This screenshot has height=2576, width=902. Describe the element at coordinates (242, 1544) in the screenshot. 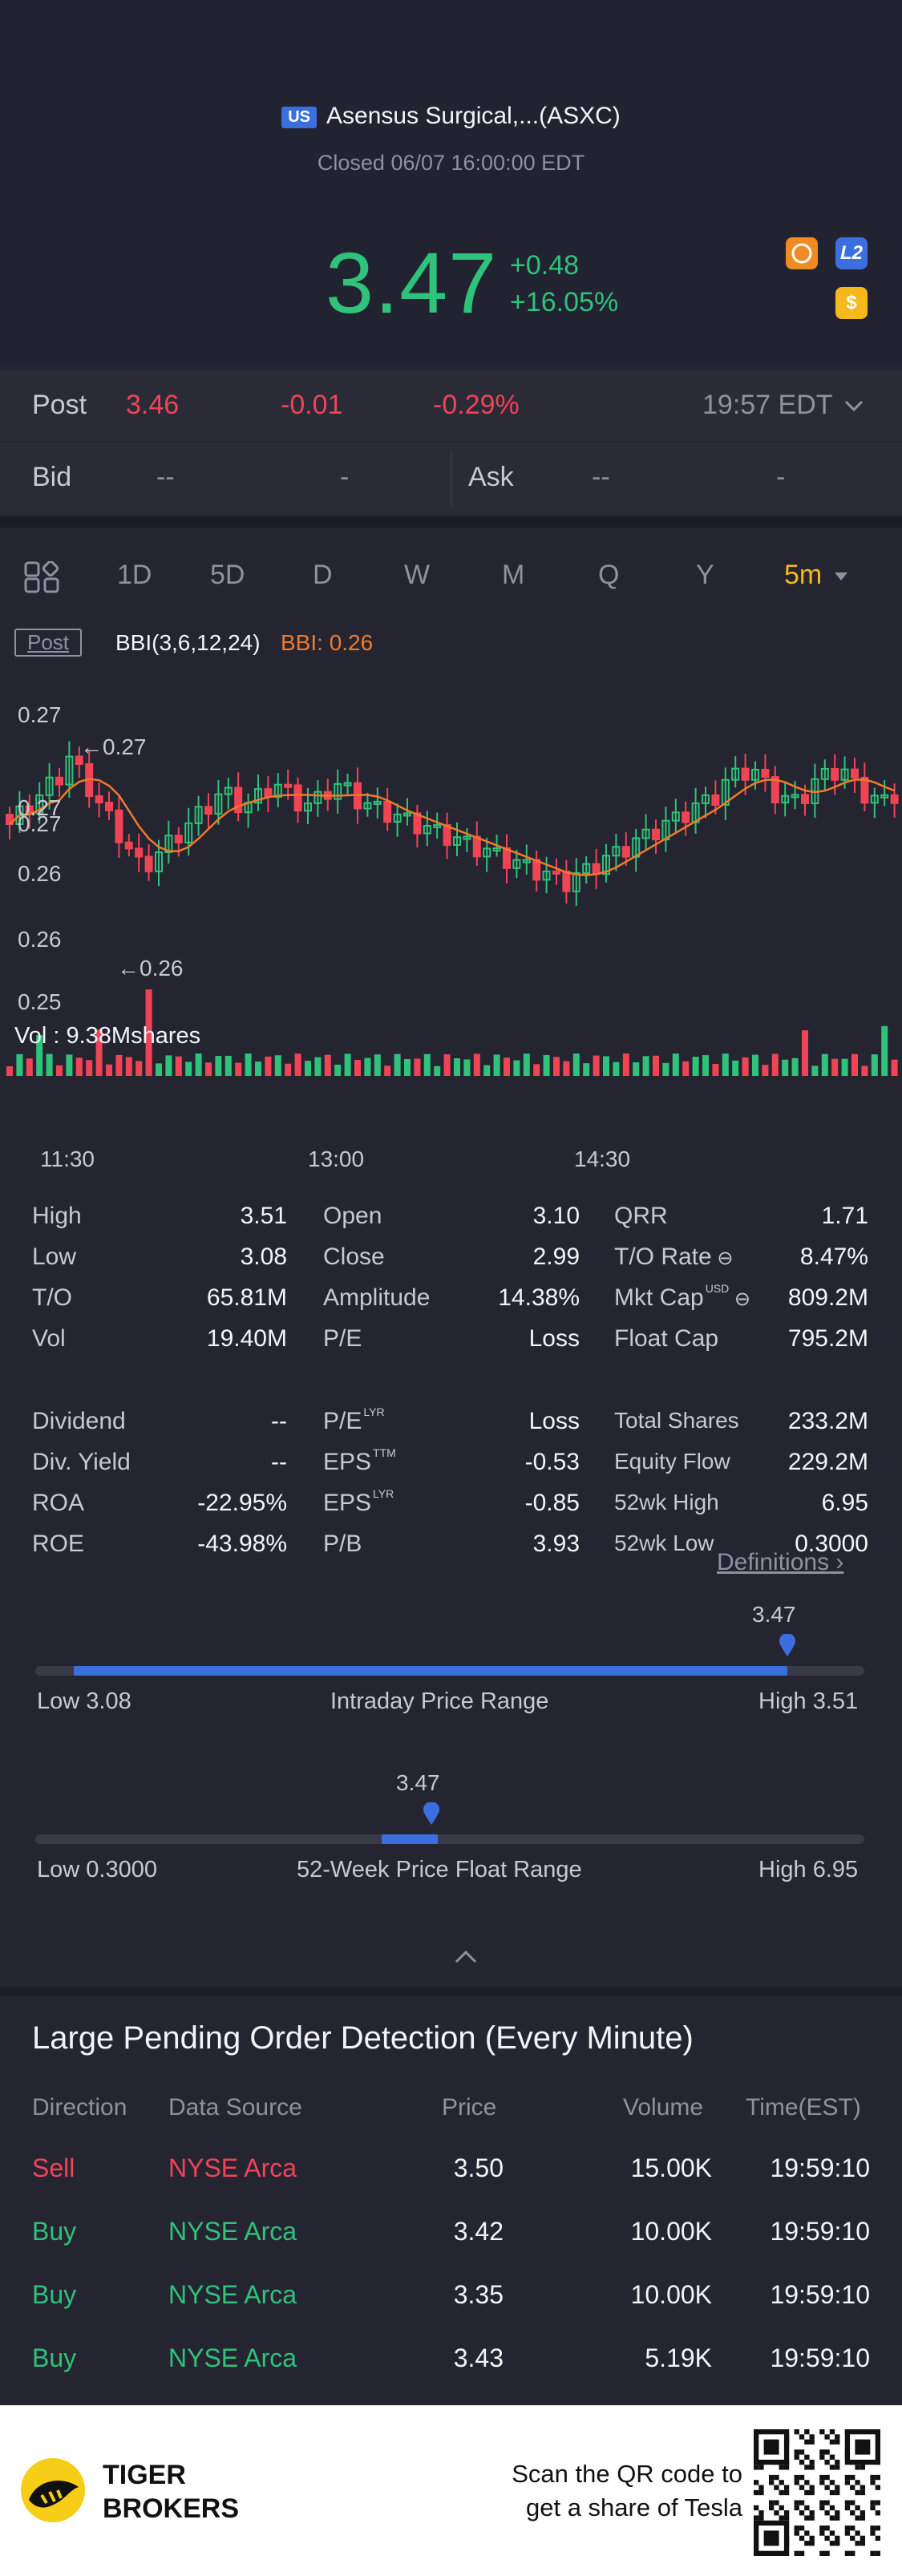

I see `stat-value: -43.98%` at that location.